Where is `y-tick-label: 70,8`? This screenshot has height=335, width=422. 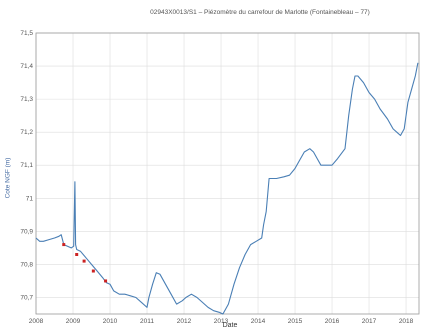 y-tick-label: 70,8 is located at coordinates (26, 264).